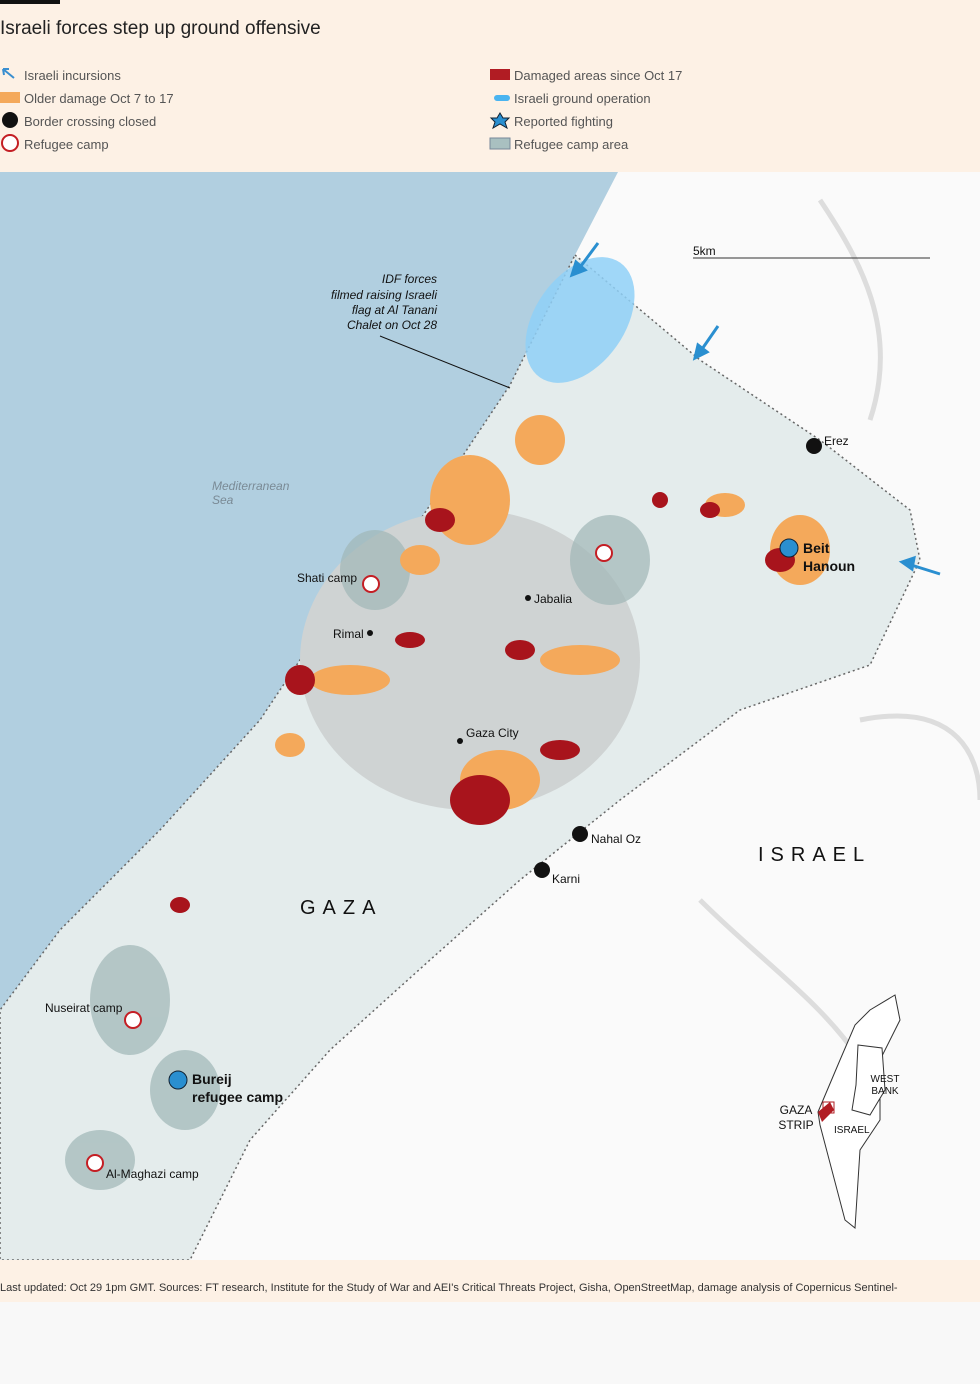 This screenshot has height=1384, width=980. I want to click on label-line: IDF forces, so click(409, 279).